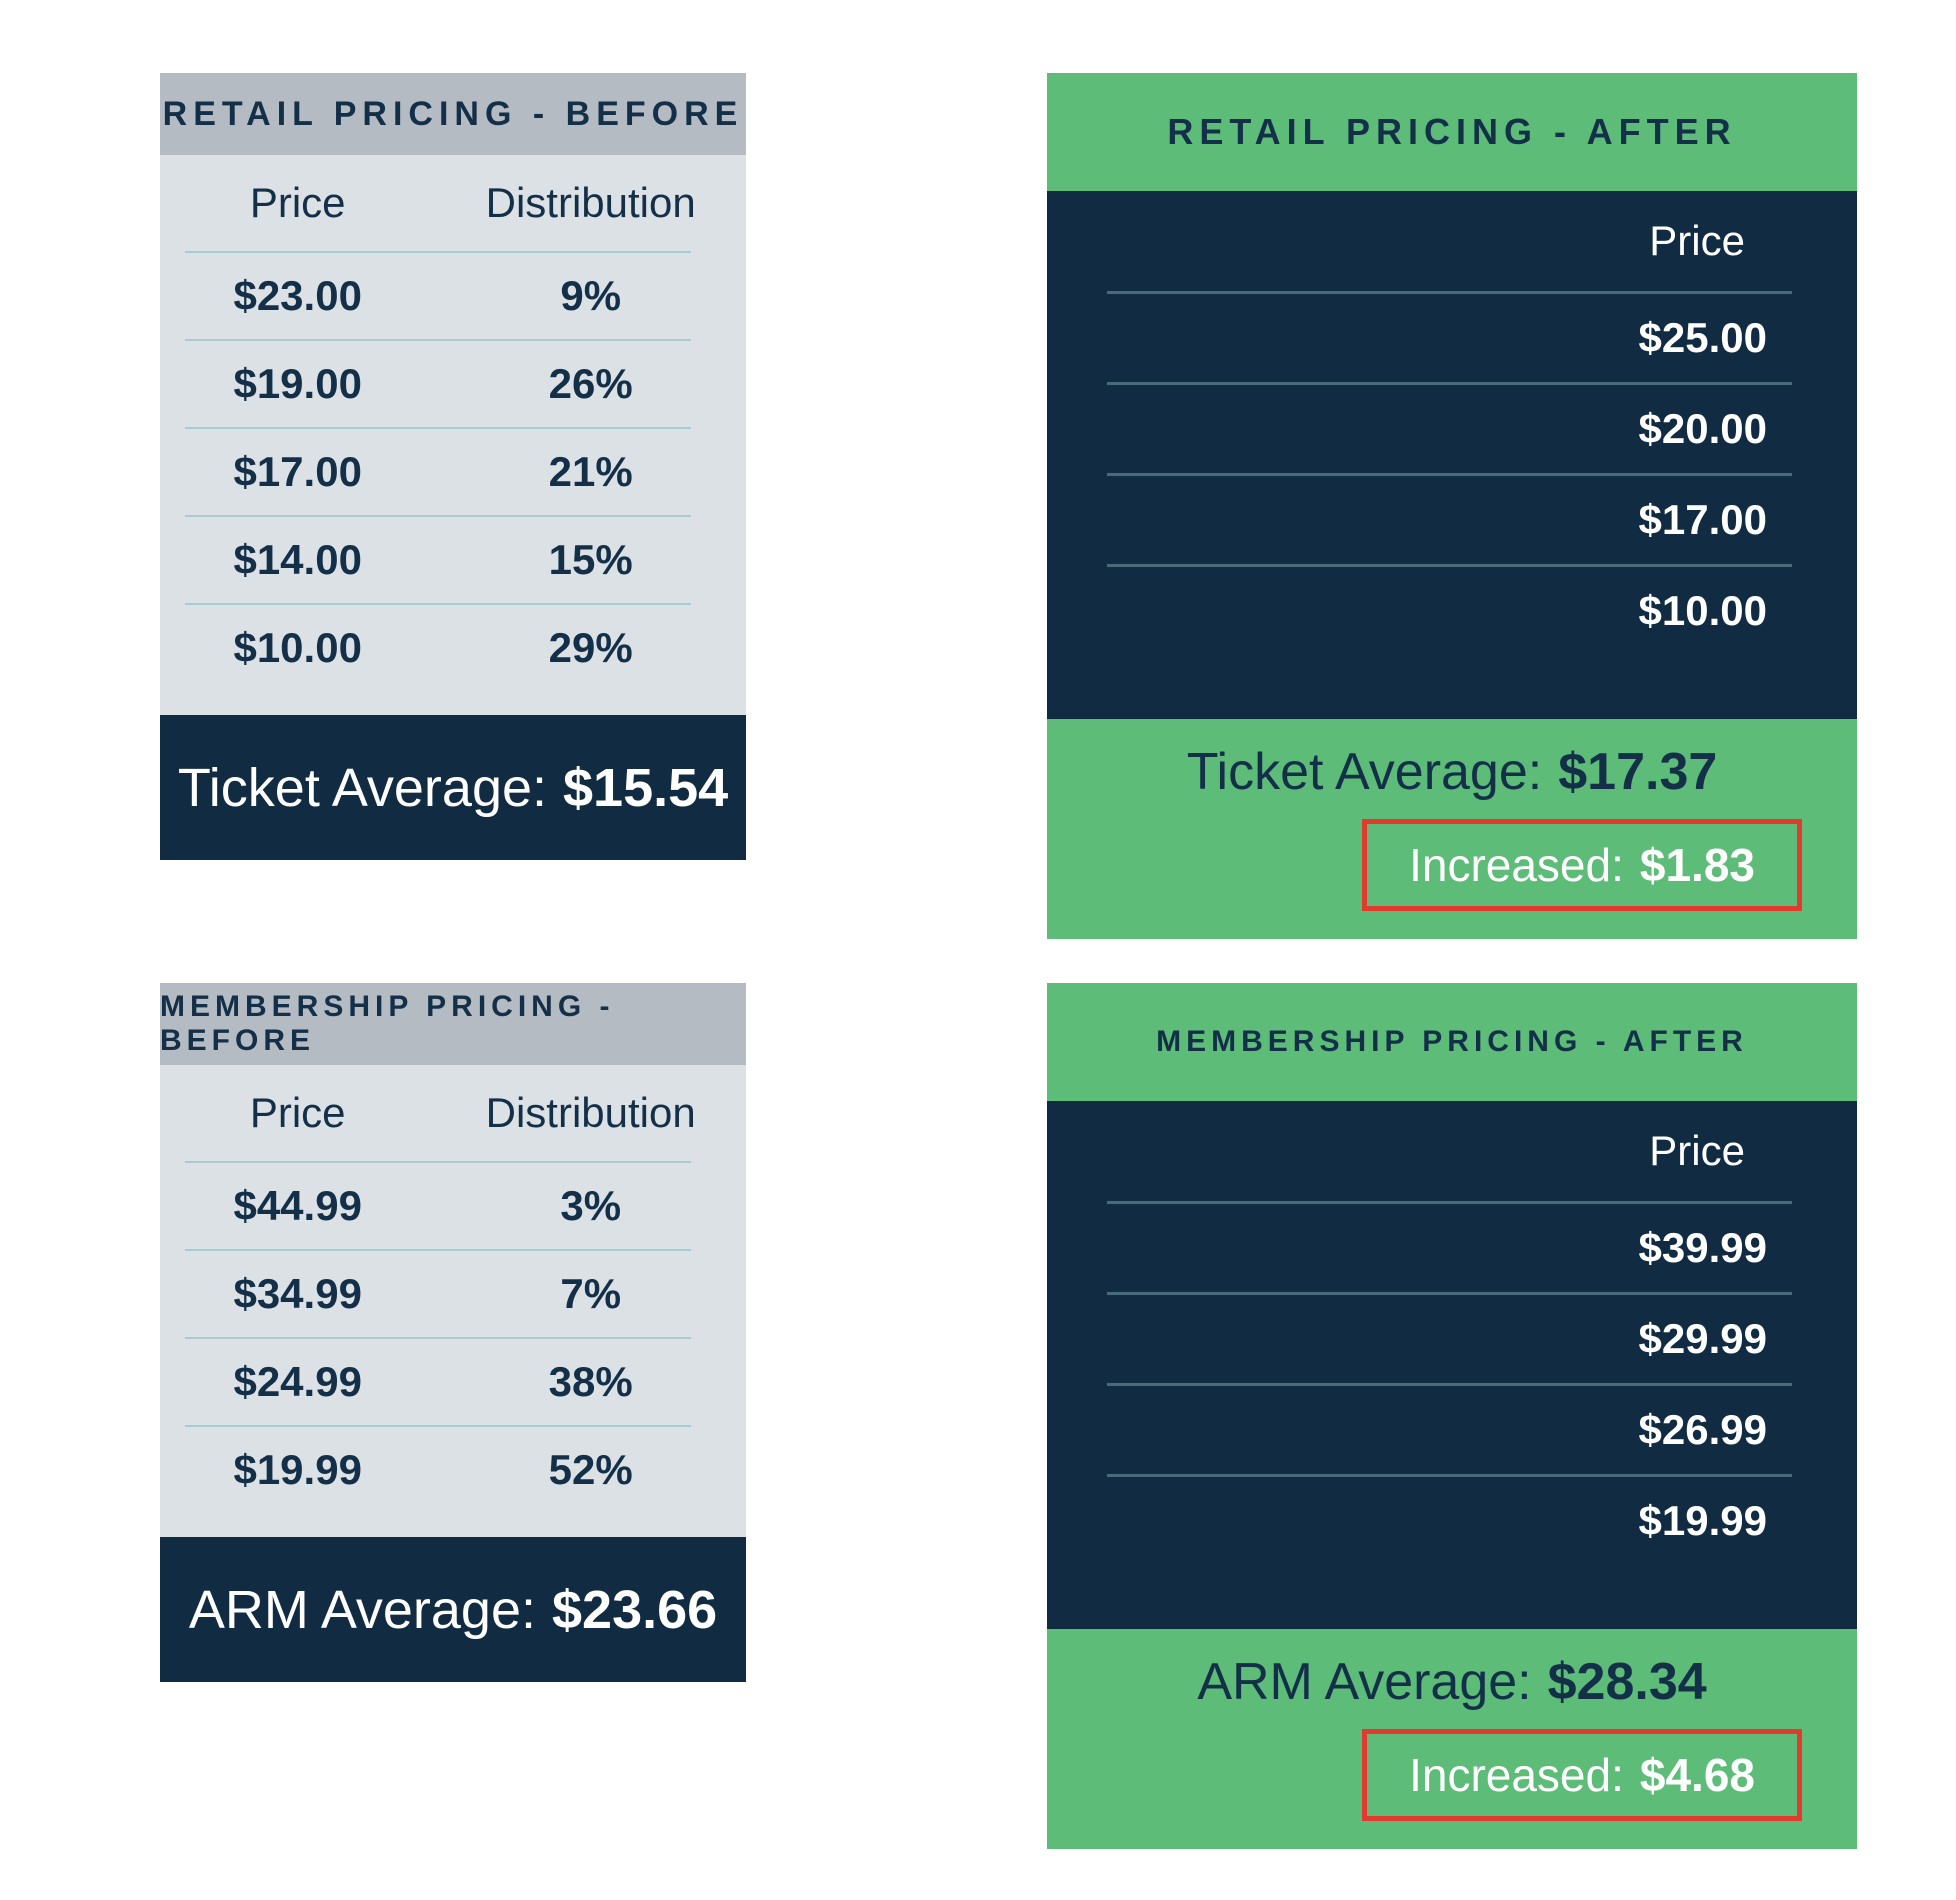 This screenshot has height=1900, width=1956. I want to click on increase-highlight-box: Increased: $1.83, so click(1582, 865).